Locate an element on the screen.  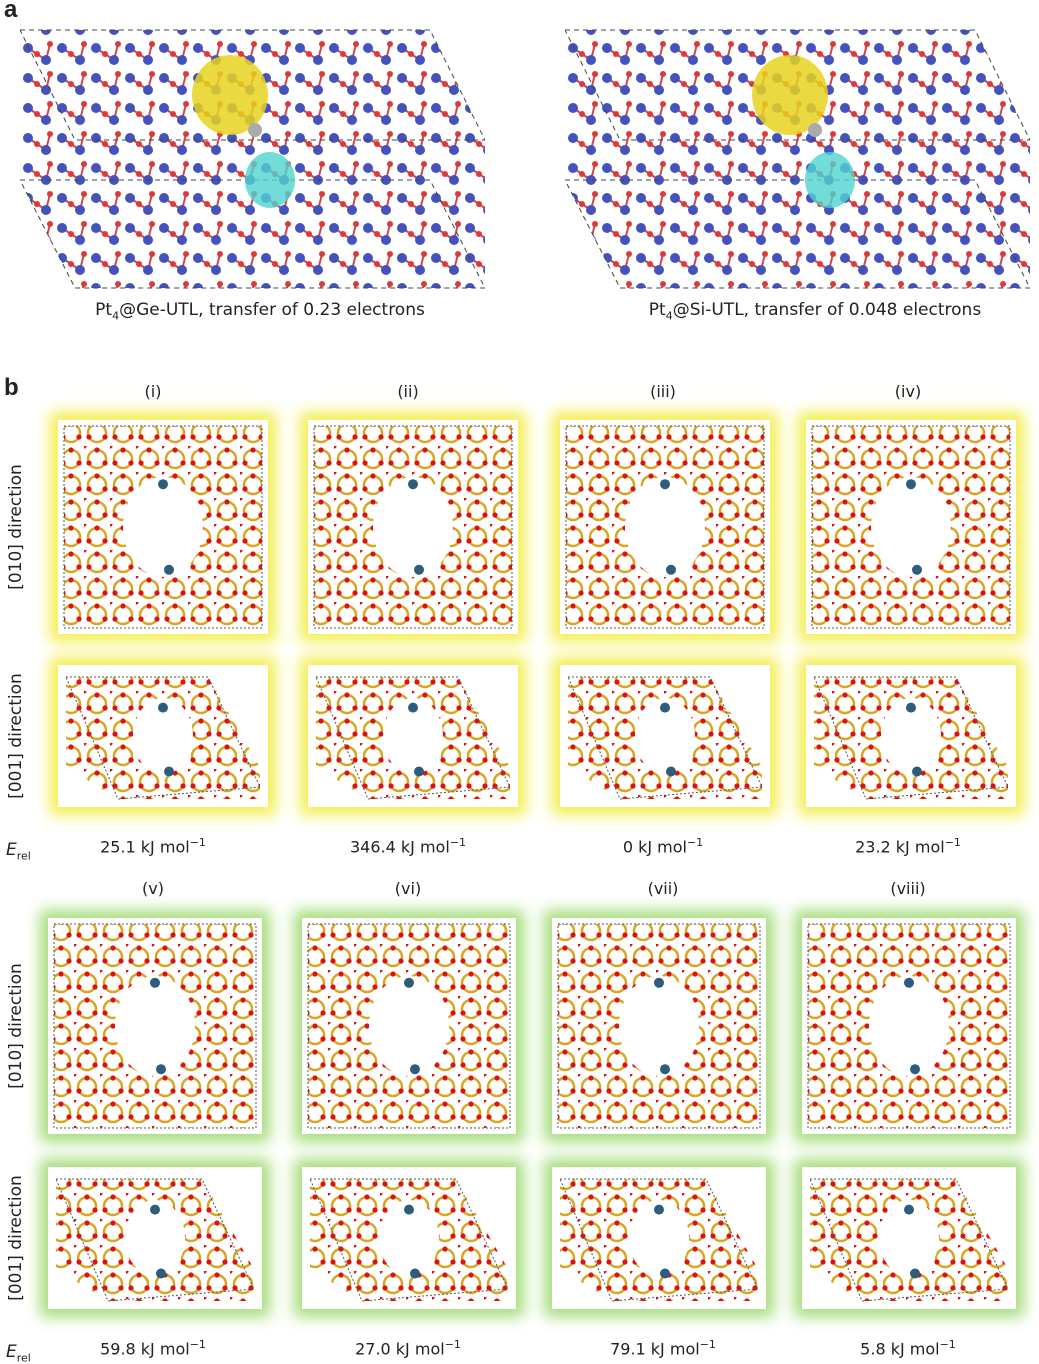
column-label: (iv) is located at coordinates (908, 391).